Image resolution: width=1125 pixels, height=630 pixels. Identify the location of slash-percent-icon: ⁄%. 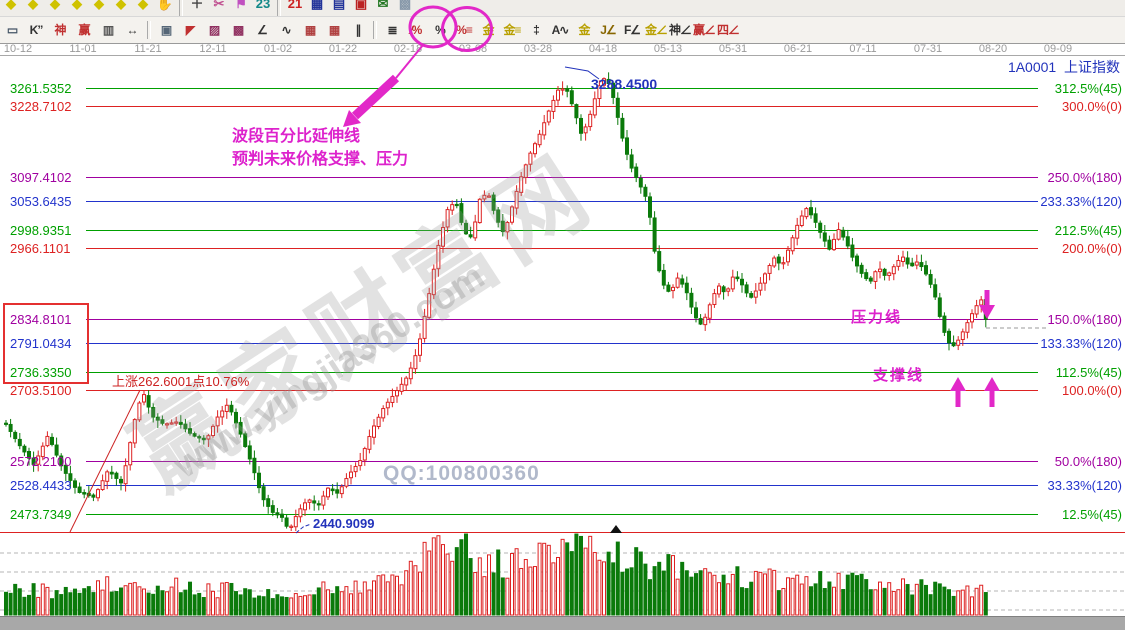
(416, 30).